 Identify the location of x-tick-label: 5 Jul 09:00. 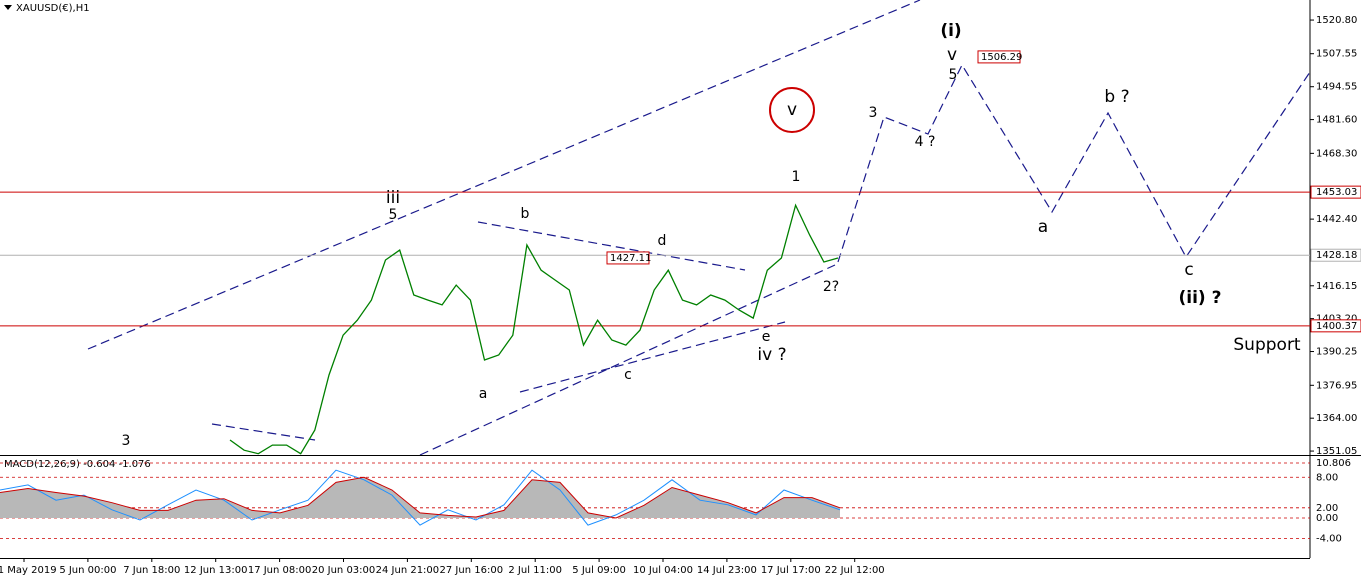
(599, 570).